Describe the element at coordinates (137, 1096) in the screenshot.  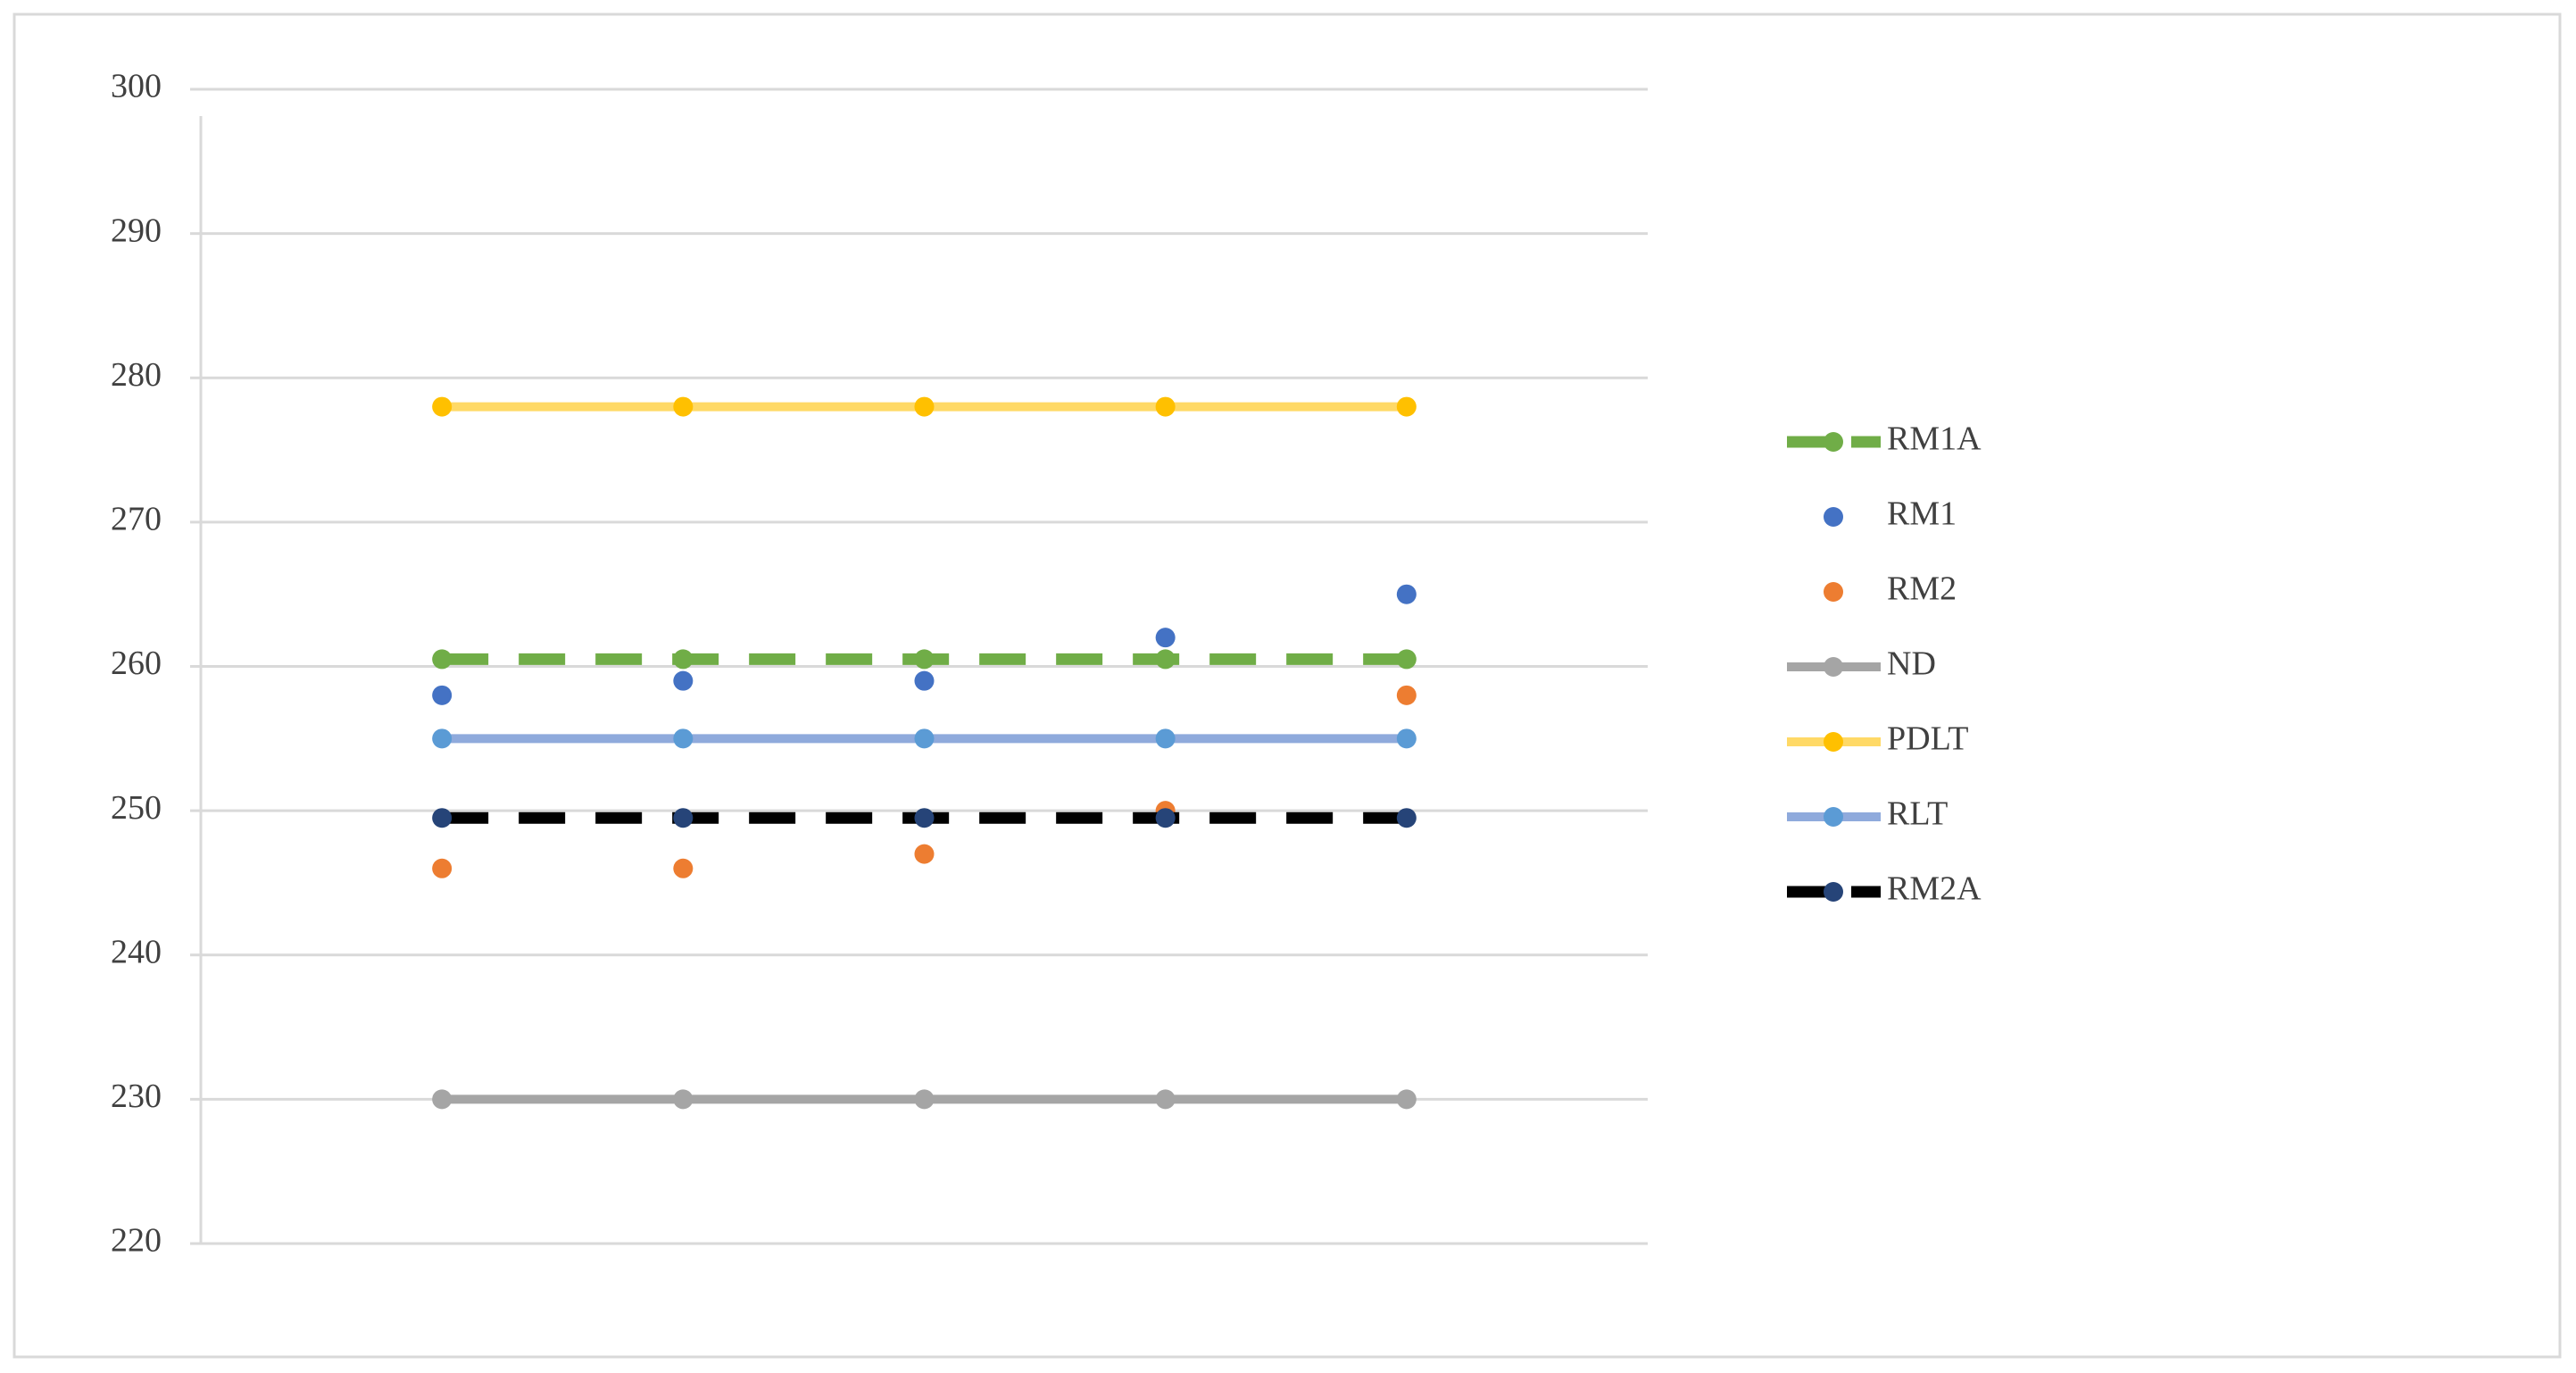
I see `y-tick-label: 230` at that location.